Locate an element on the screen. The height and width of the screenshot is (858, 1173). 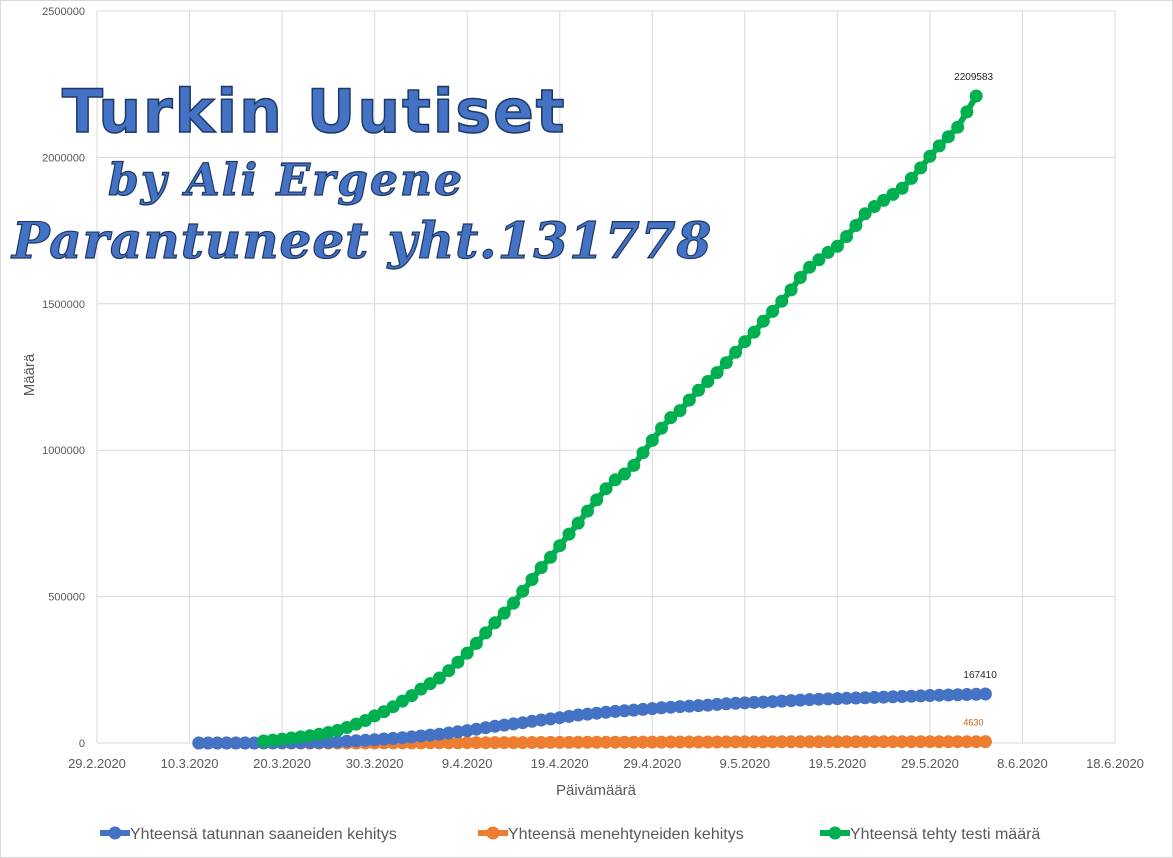
y-tick-label: 2500000 is located at coordinates (63, 12).